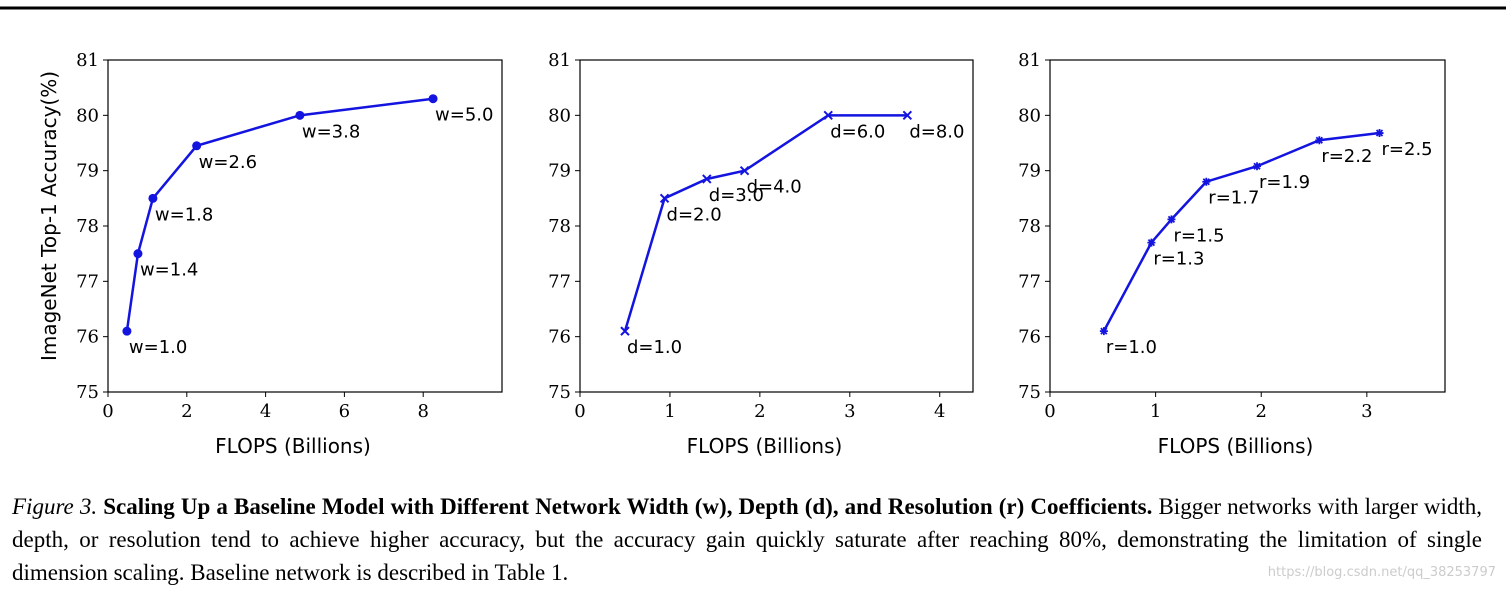 The image size is (1506, 589). Describe the element at coordinates (1284, 182) in the screenshot. I see `point-label: r=1.9` at that location.